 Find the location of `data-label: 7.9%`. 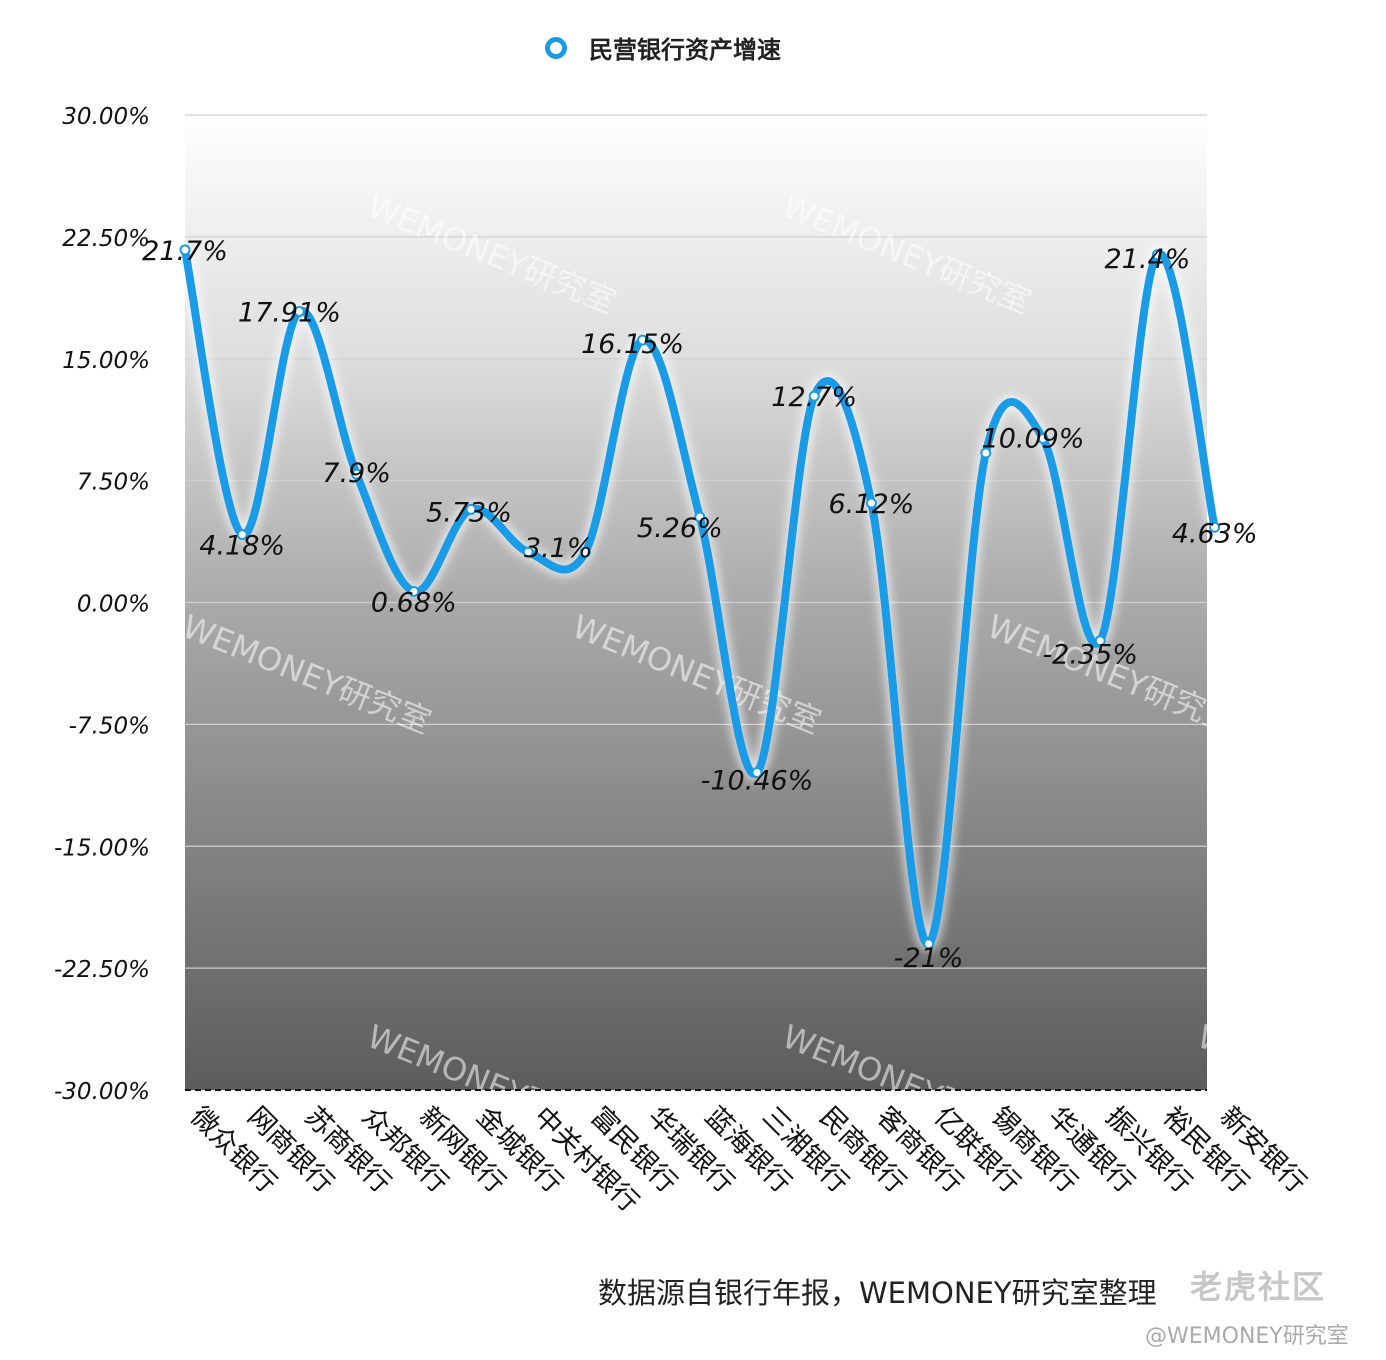

data-label: 7.9% is located at coordinates (356, 473).